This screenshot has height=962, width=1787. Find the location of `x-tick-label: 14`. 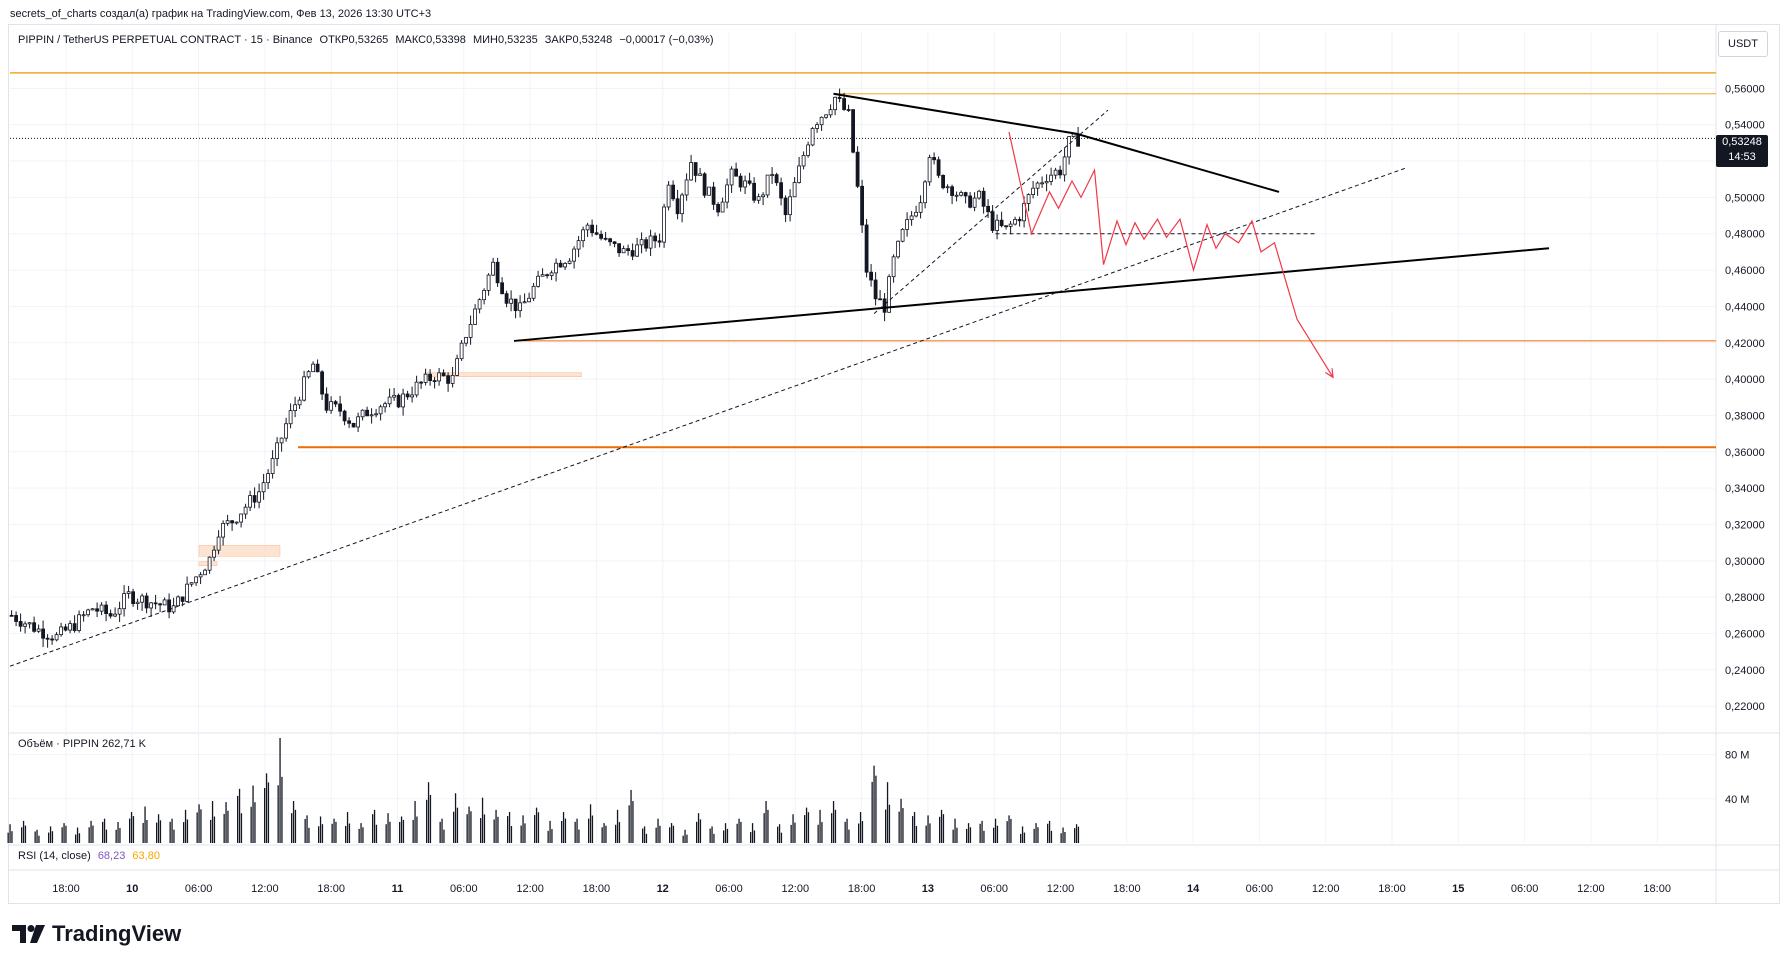

x-tick-label: 14 is located at coordinates (1193, 889).